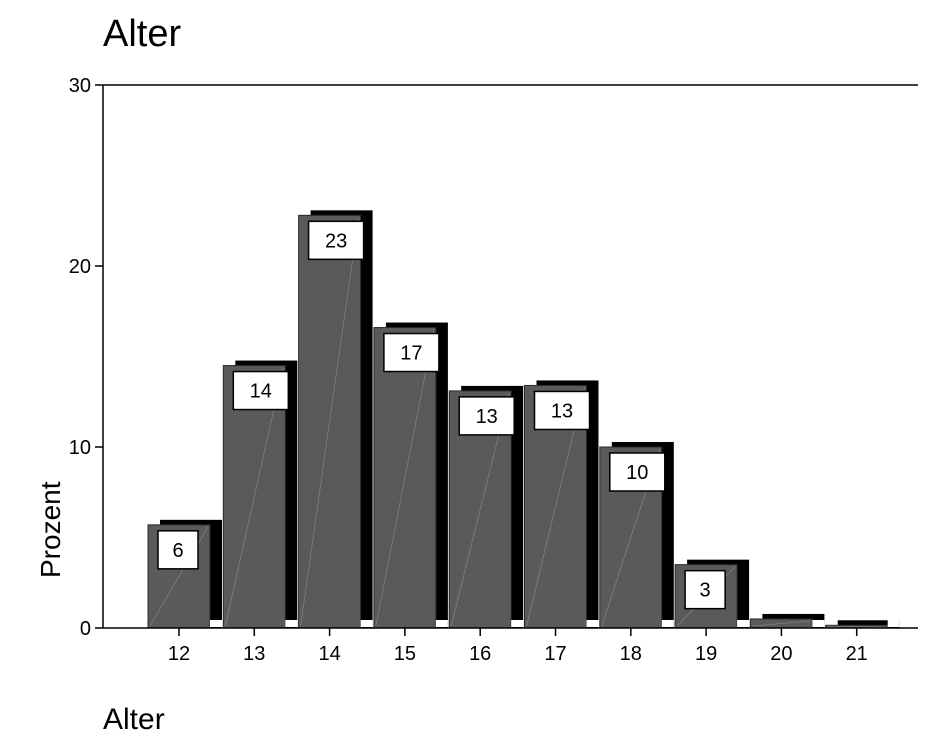  I want to click on x-tick-label: 17, so click(555, 654).